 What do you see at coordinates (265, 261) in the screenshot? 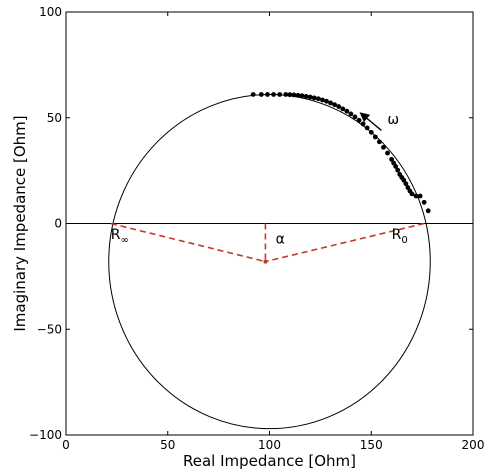
I see `circle-center-point` at bounding box center [265, 261].